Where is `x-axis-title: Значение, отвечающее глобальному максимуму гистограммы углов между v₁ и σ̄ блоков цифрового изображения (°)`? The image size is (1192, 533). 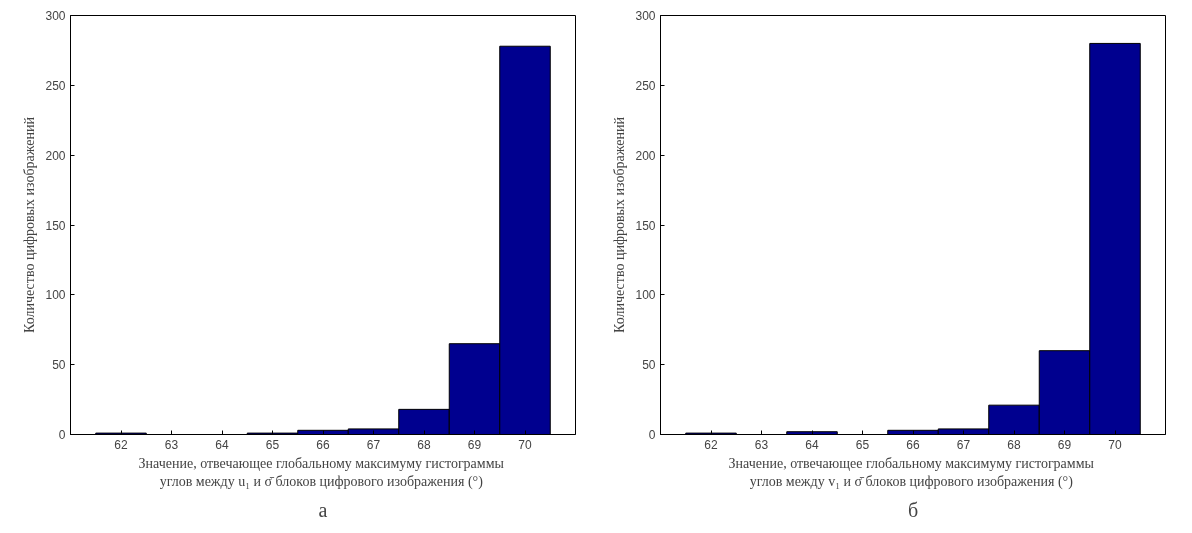
x-axis-title: Значение, отвечающее глобальному максимуму гистограммы углов между v₁ и σ̄ блоков цифрового изображения (°) is located at coordinates (911, 472).